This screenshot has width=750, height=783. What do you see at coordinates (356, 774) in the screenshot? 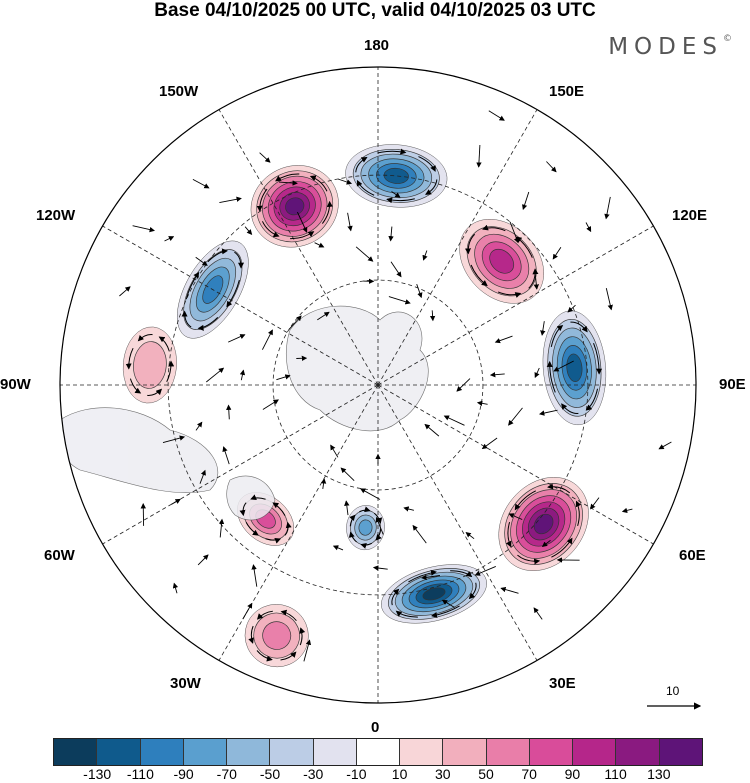
I see `colorbar-tick-label: -10` at bounding box center [356, 774].